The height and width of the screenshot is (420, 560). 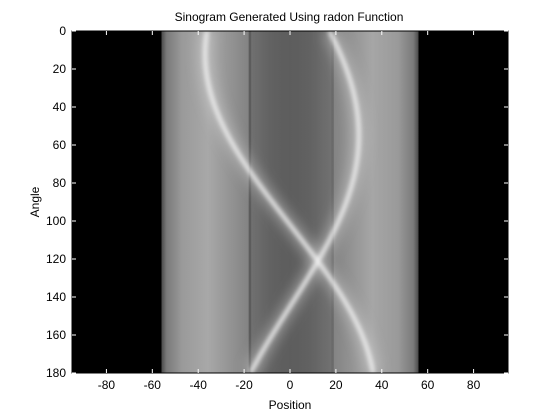 I want to click on y-tick-label: 60, so click(x=60, y=145).